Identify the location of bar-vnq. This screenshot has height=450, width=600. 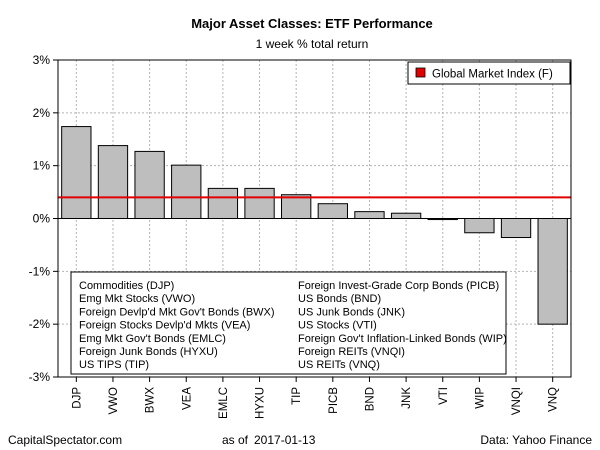
(552, 271).